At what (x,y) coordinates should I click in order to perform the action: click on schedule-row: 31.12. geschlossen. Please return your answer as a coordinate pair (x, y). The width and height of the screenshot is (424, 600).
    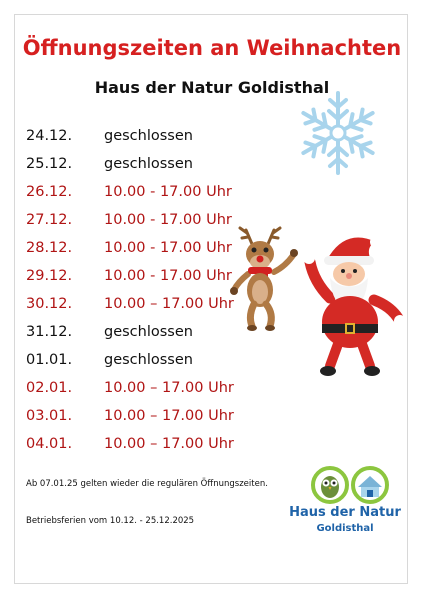
    Looking at the image, I should click on (136, 336).